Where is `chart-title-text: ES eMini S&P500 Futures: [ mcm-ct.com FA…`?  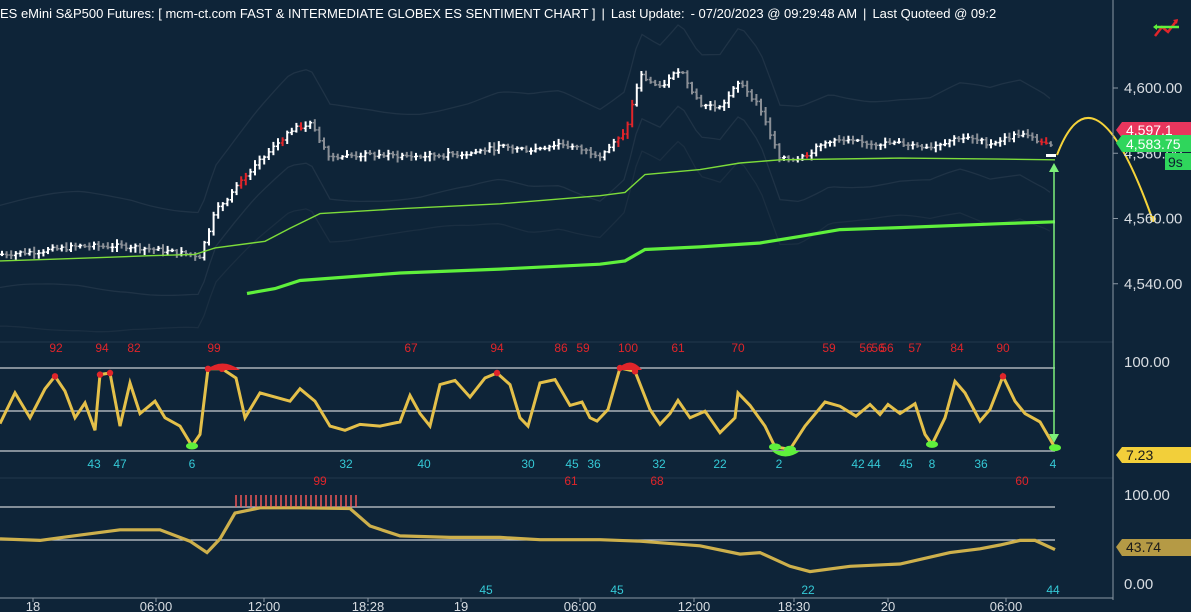 chart-title-text: ES eMini S&P500 Futures: [ mcm-ct.com FA… is located at coordinates (298, 13).